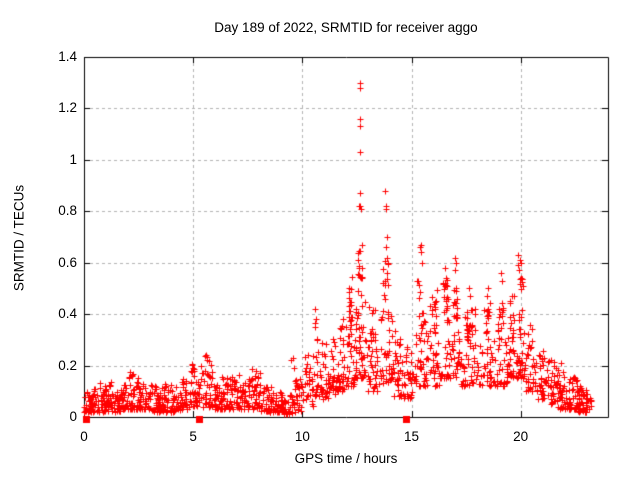  Describe the element at coordinates (67, 365) in the screenshot. I see `y-tick-label: 0.2` at that location.